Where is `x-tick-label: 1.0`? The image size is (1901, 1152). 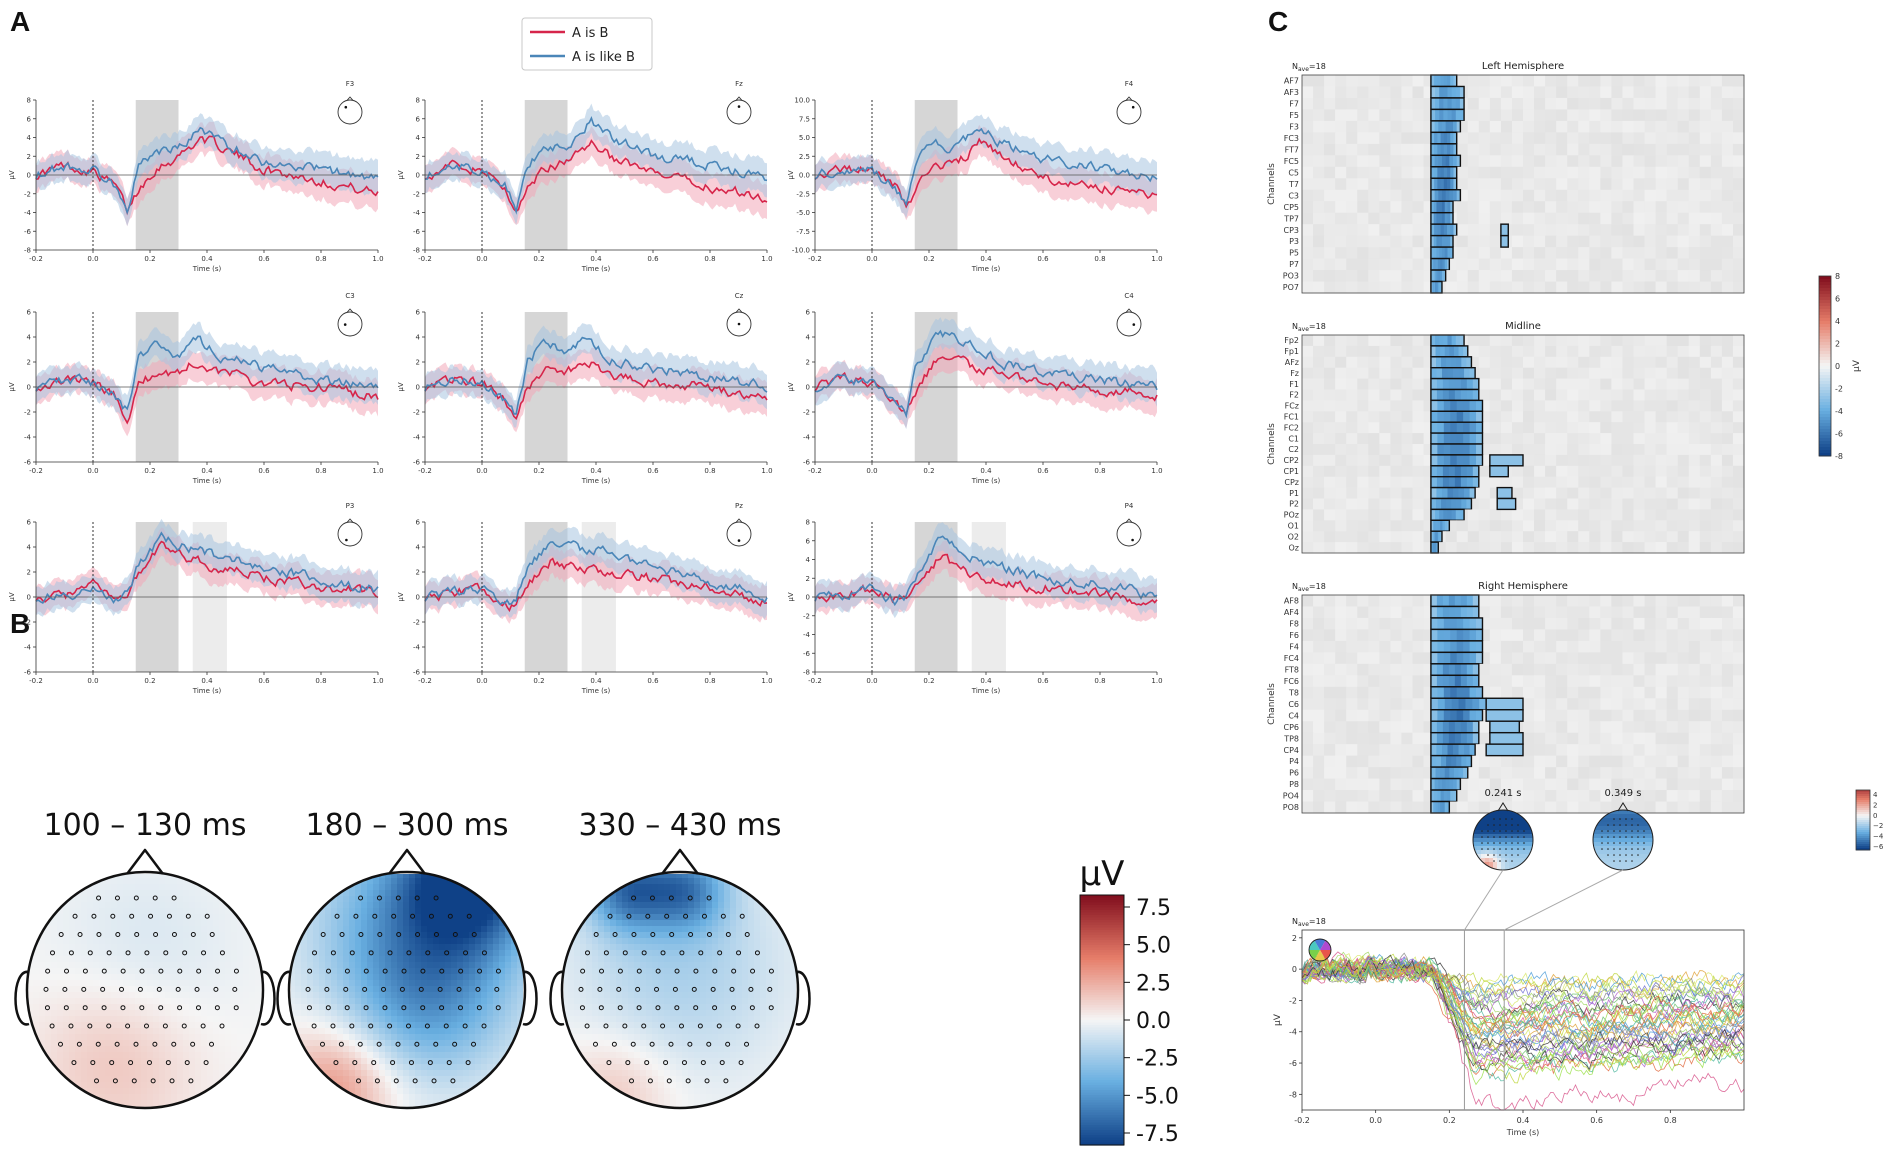
x-tick-label: 1.0 is located at coordinates (377, 681).